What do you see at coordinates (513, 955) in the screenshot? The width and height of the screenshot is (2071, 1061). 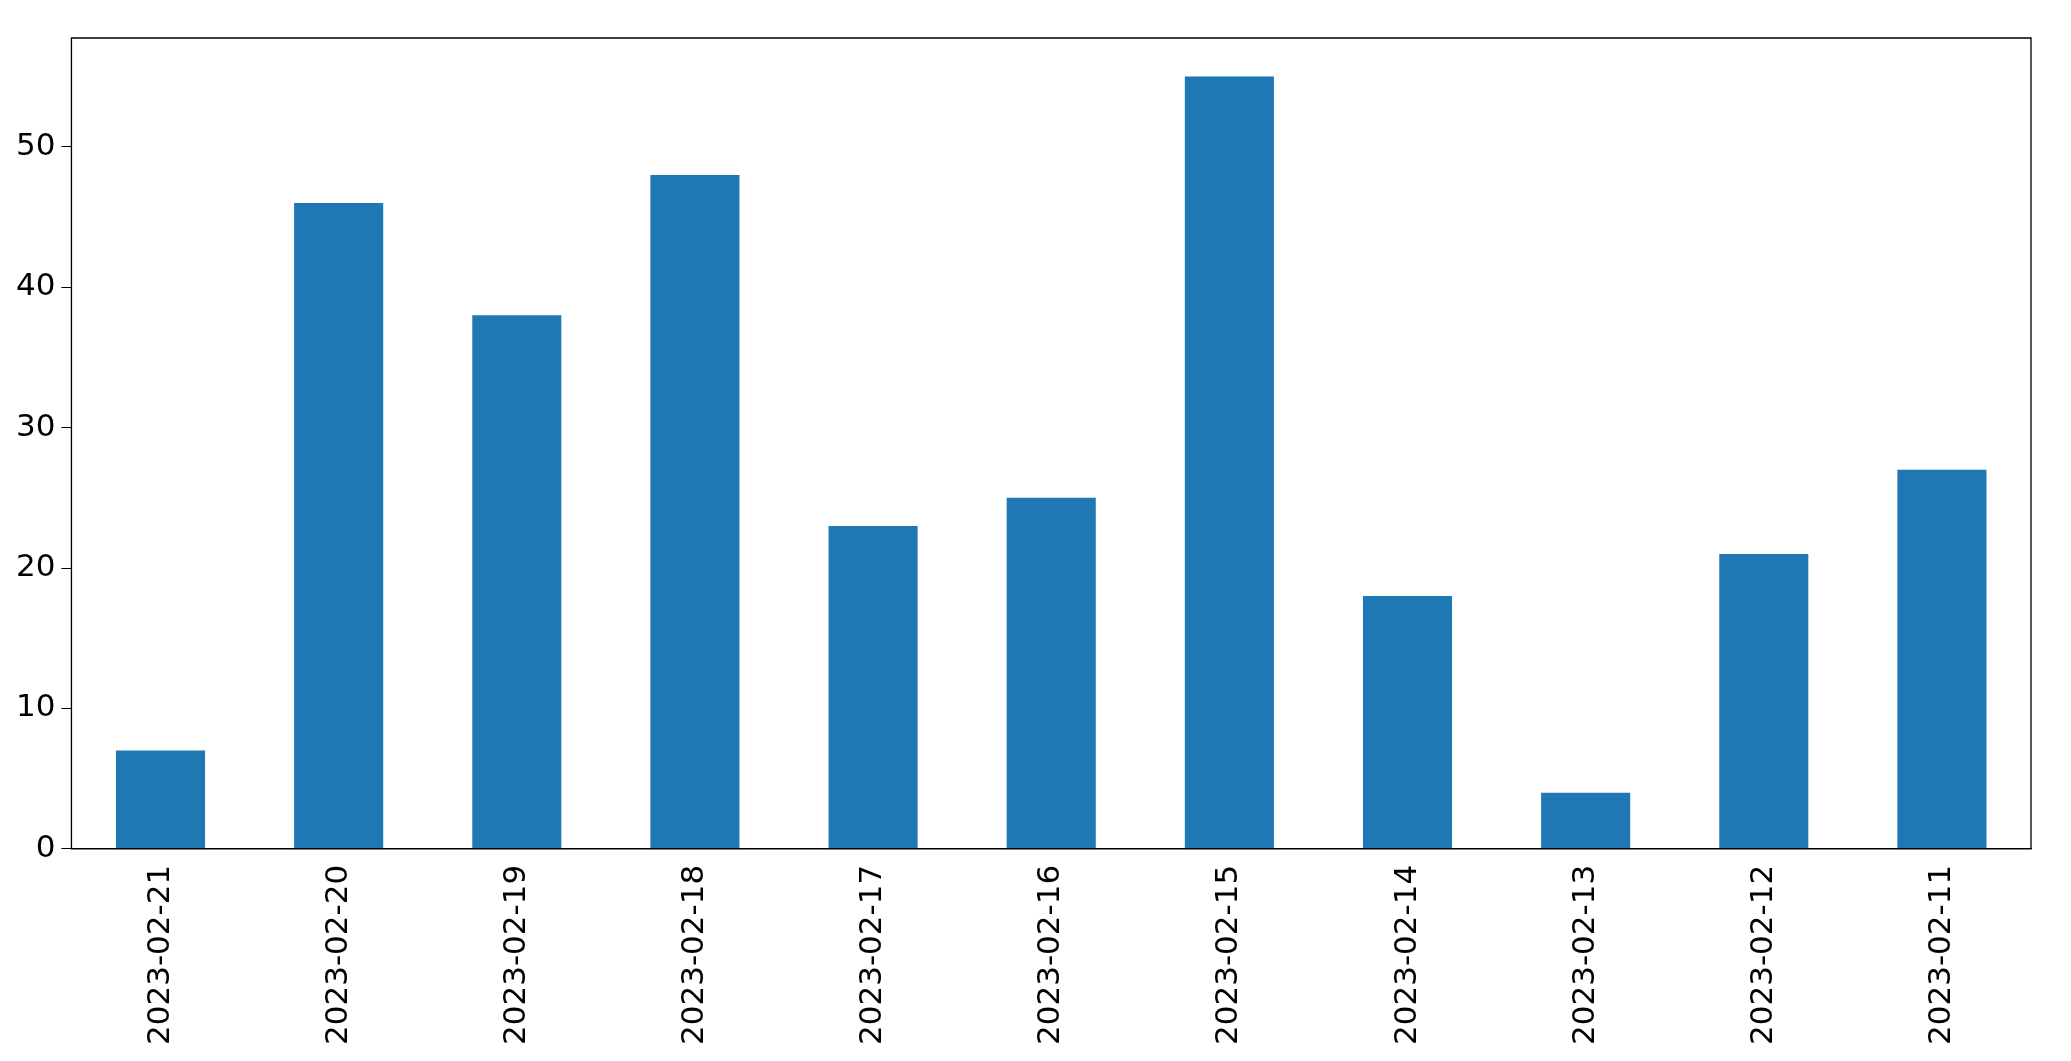 I see `x-tick-label: 2023-02-19` at bounding box center [513, 955].